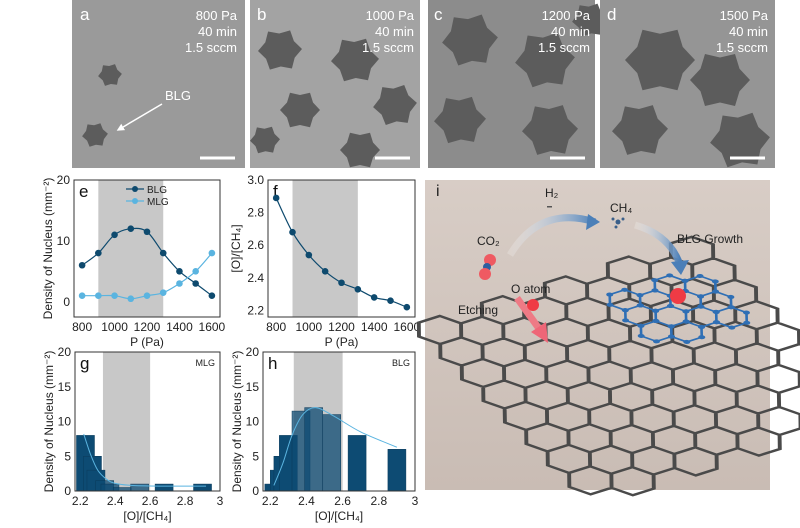 This screenshot has width=800, height=528. What do you see at coordinates (621, 208) in the screenshot?
I see `ch4-label: CH₄` at bounding box center [621, 208].